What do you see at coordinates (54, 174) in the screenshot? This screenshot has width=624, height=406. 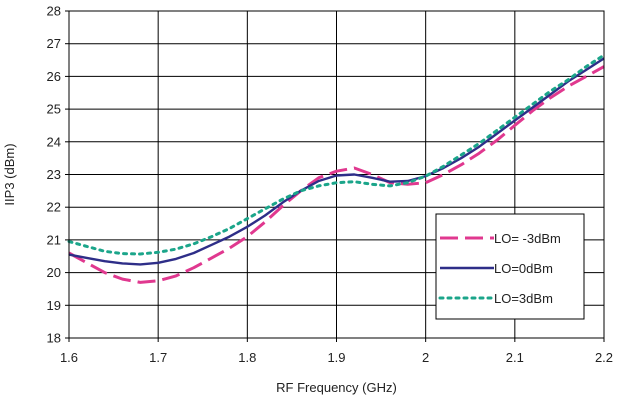 I see `y-tick-label: 23` at bounding box center [54, 174].